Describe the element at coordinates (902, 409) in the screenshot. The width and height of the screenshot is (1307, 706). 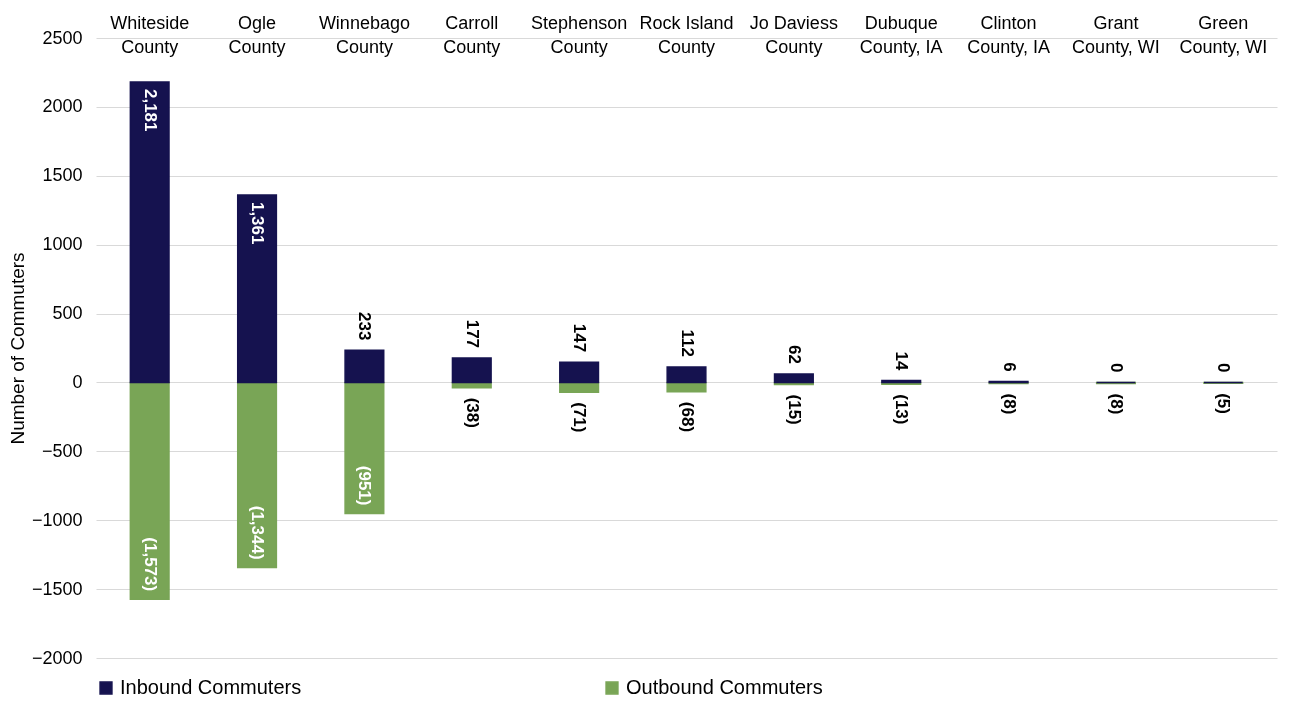
I see `data-label: (13)` at that location.